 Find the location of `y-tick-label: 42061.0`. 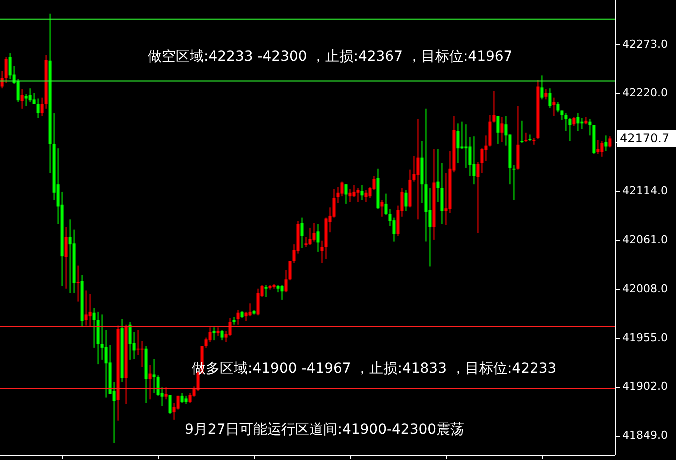

y-tick-label: 42061.0 is located at coordinates (645, 239).